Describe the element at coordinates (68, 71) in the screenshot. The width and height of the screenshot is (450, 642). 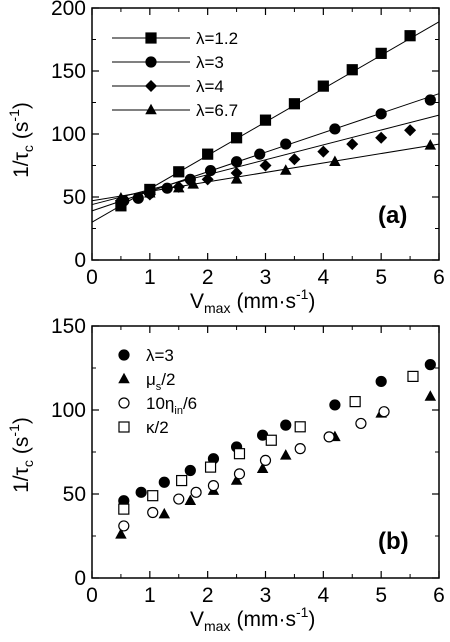
I see `y-tick-label-a: 150` at that location.